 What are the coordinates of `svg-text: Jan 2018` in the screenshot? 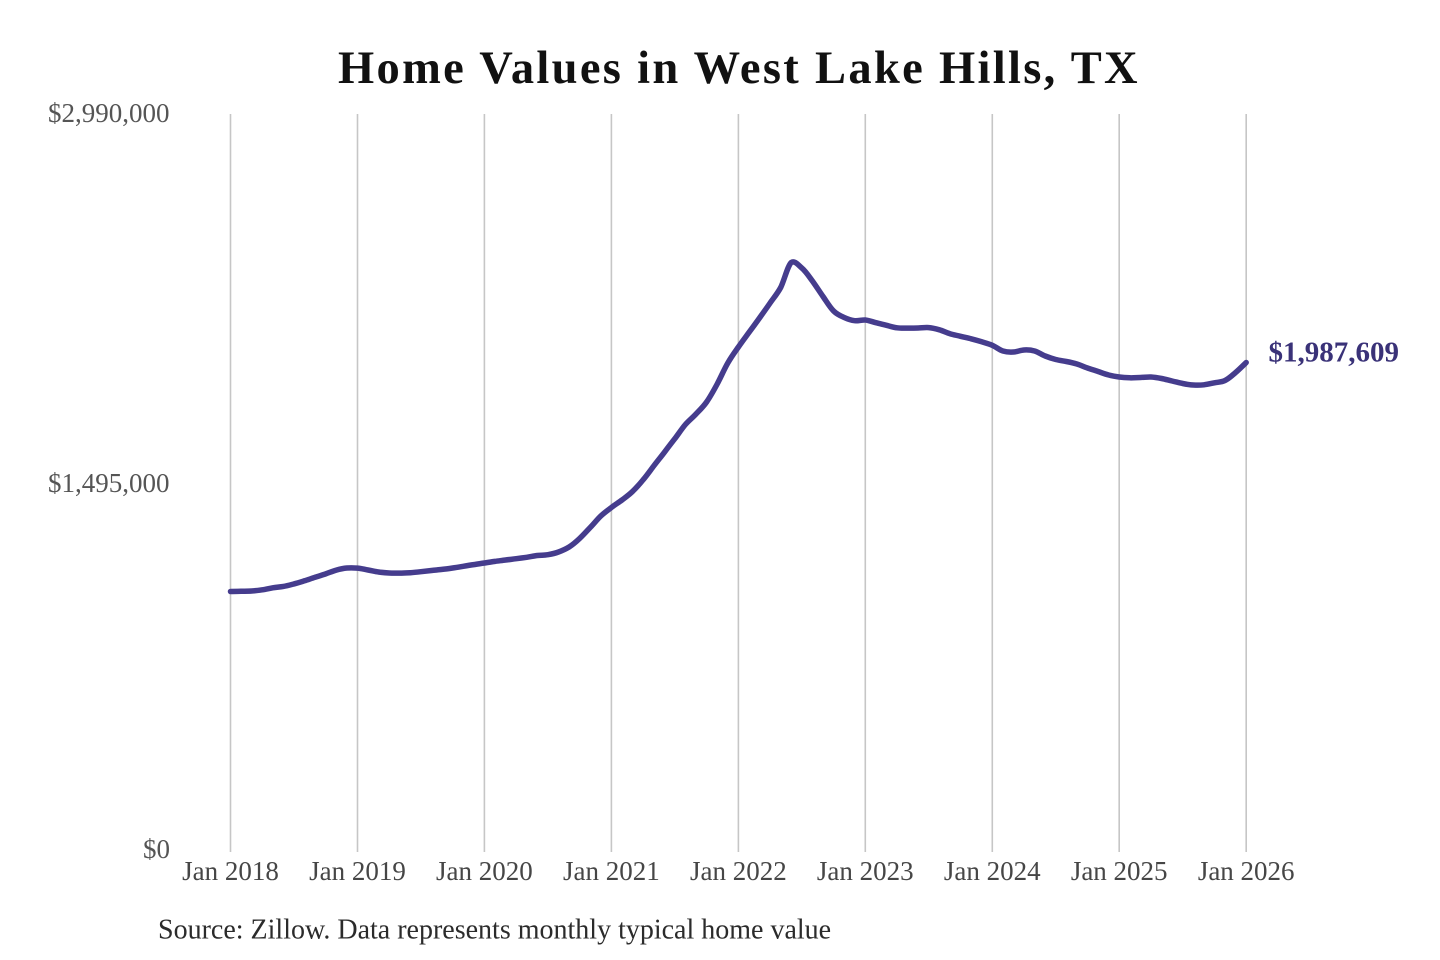 It's located at (230, 871).